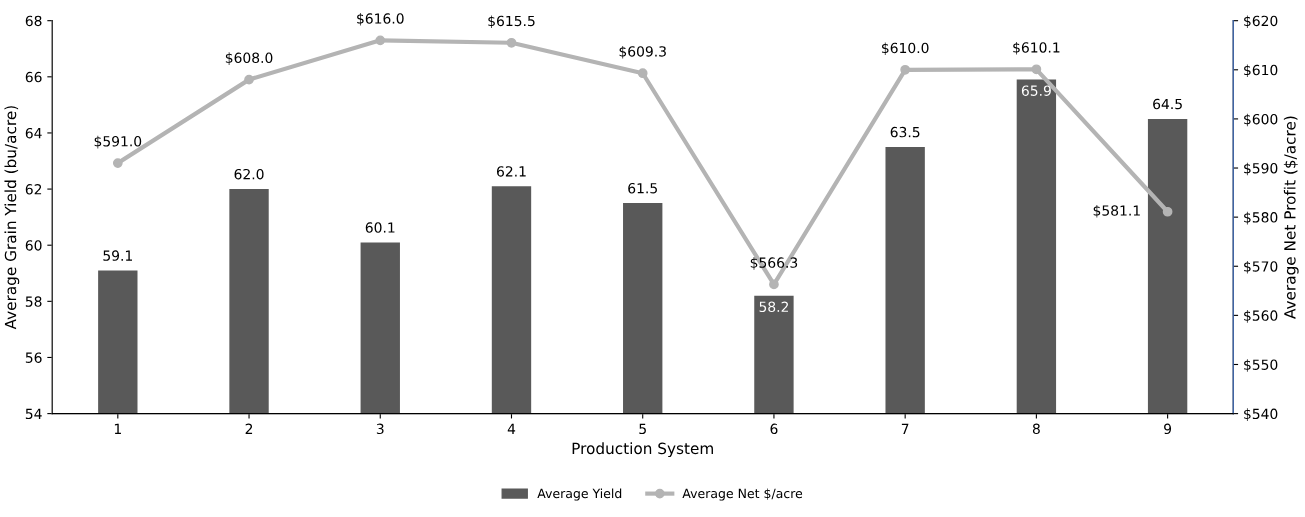  What do you see at coordinates (1168, 429) in the screenshot?
I see `x-tick-label: 9` at bounding box center [1168, 429].